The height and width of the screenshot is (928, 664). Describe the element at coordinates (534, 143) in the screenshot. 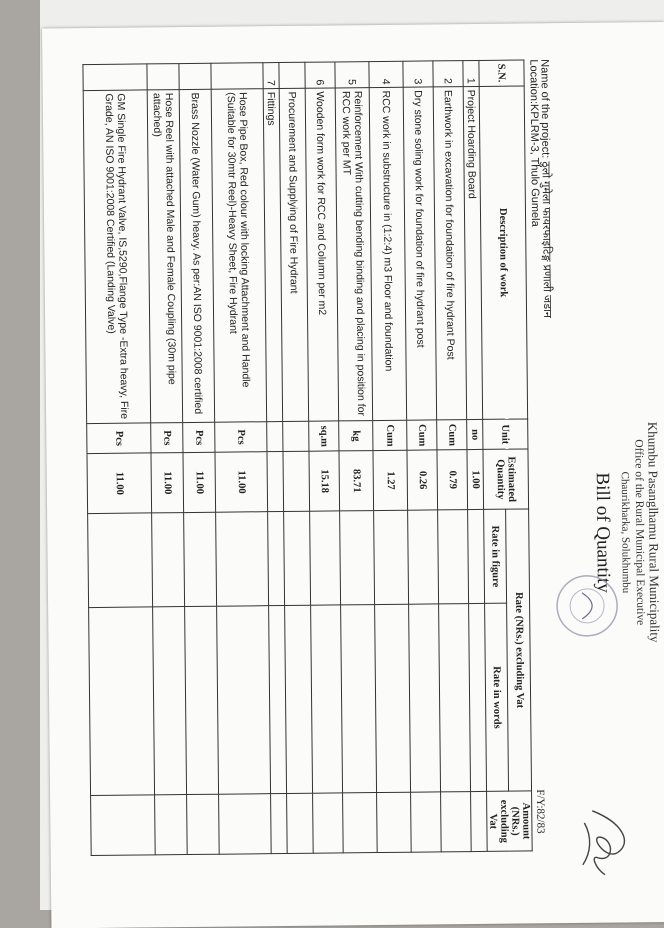

I see `project-location: Location:KPLRM-3, Thulo Gumela` at that location.